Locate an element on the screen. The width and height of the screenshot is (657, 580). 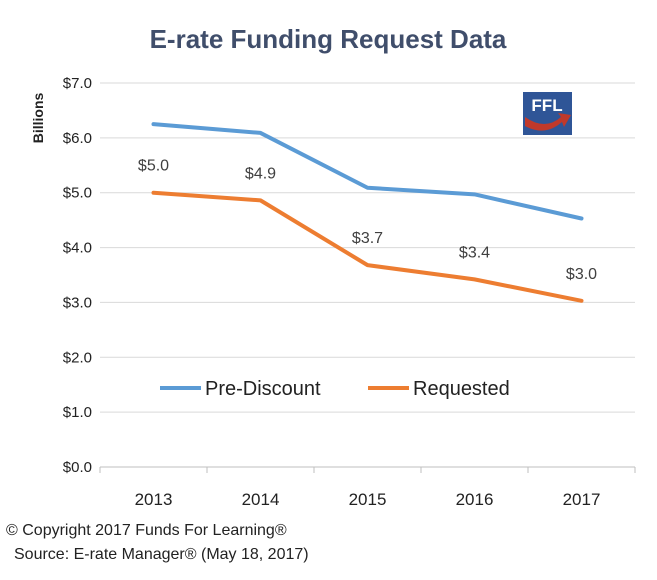
y-tick-label: $6.0 is located at coordinates (77, 138).